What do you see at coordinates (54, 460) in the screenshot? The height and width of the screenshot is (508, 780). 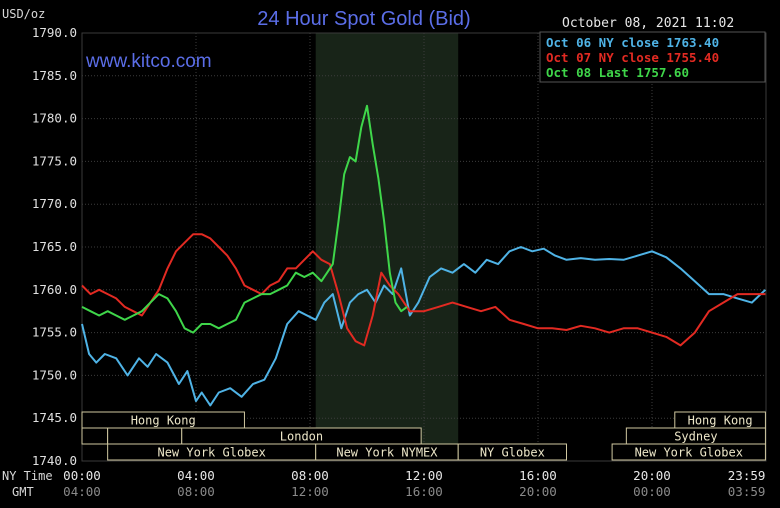 I see `y-tick-label: 1740.0` at bounding box center [54, 460].